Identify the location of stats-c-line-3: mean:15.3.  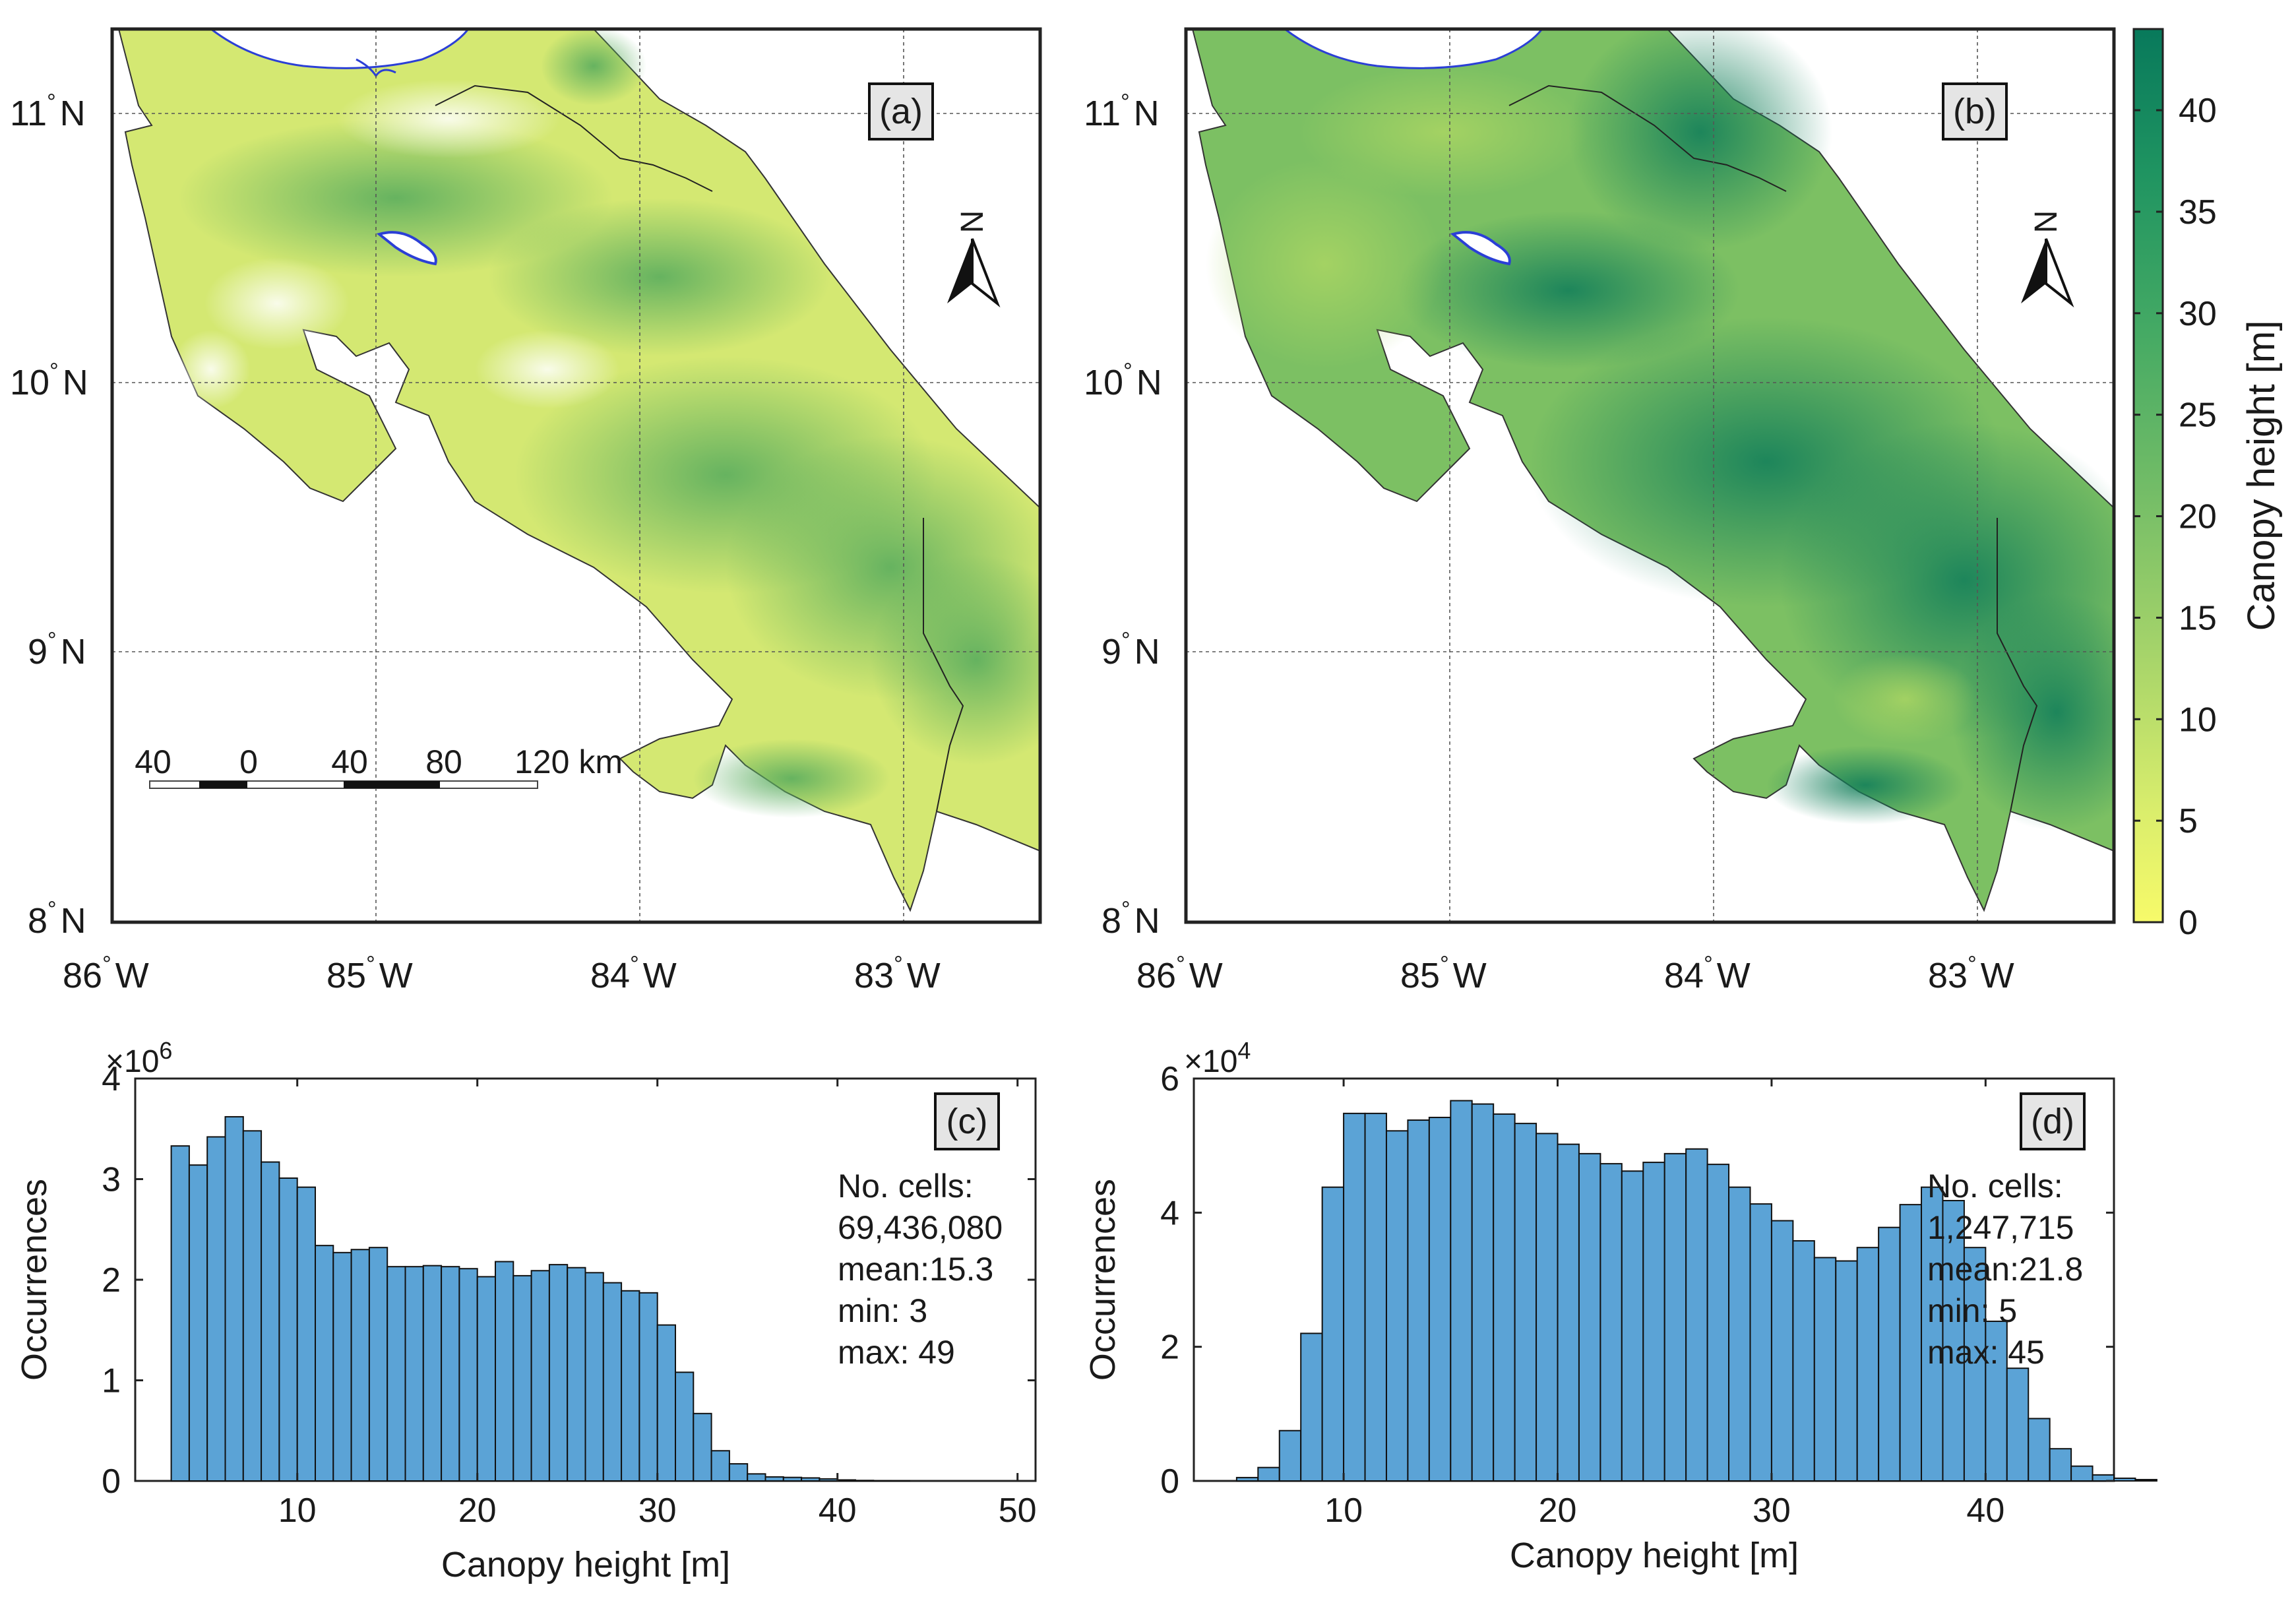
(916, 1269).